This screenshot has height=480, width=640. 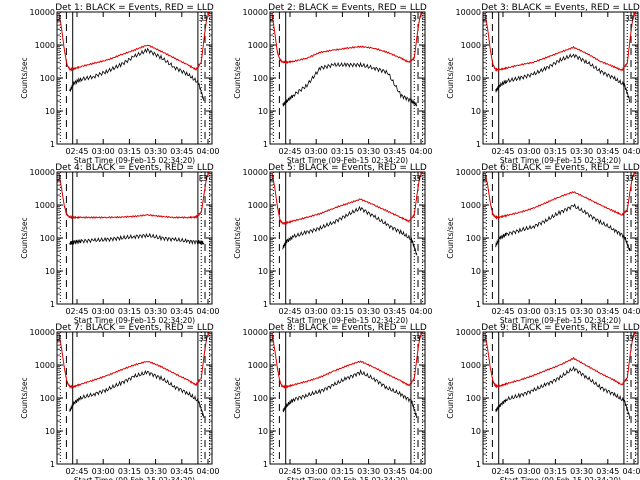 I want to click on panel-title: Det 7: BLACK = Events, RED = LLD, so click(x=134, y=328).